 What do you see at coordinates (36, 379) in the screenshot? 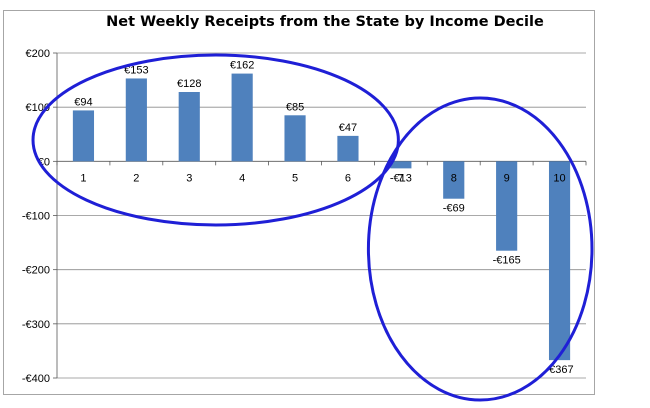
I see `y-tick-label: -€400` at bounding box center [36, 379].